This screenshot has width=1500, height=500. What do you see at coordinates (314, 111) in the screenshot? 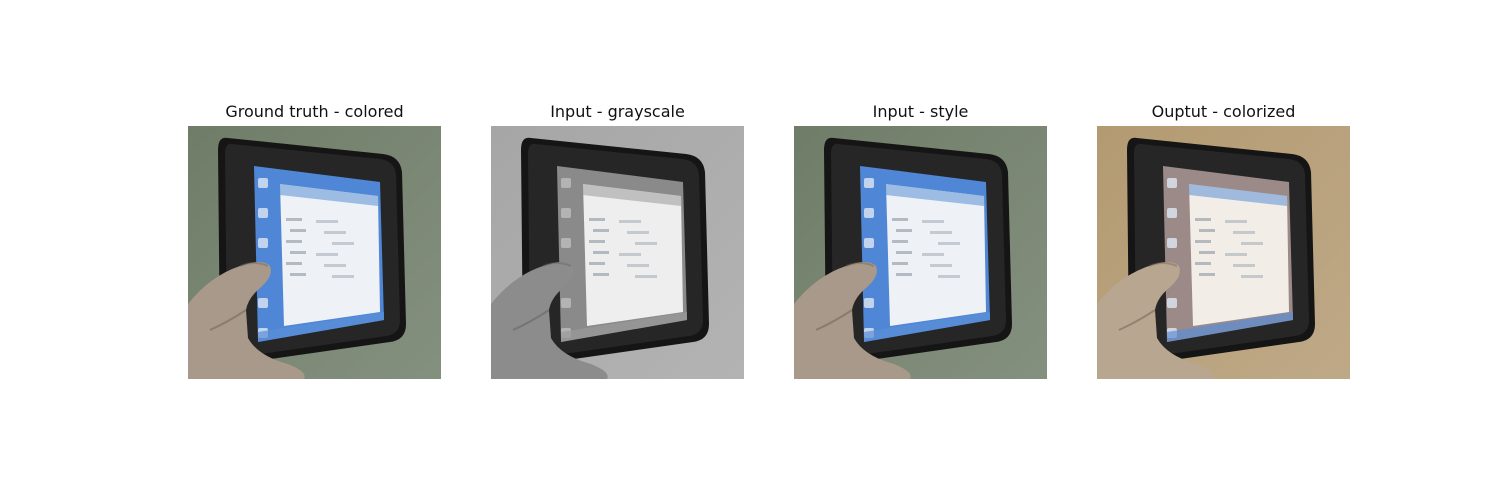
I see `panel-title: Ground truth - colored` at bounding box center [314, 111].